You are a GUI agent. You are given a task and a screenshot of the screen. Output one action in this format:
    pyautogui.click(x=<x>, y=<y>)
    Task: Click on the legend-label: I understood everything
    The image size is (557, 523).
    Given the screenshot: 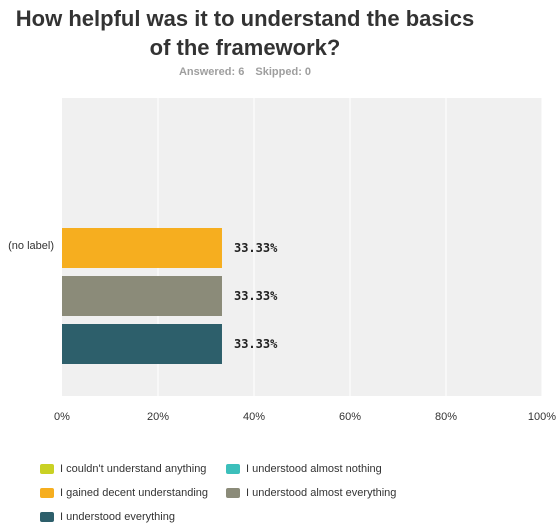 What is the action you would take?
    pyautogui.click(x=117, y=517)
    